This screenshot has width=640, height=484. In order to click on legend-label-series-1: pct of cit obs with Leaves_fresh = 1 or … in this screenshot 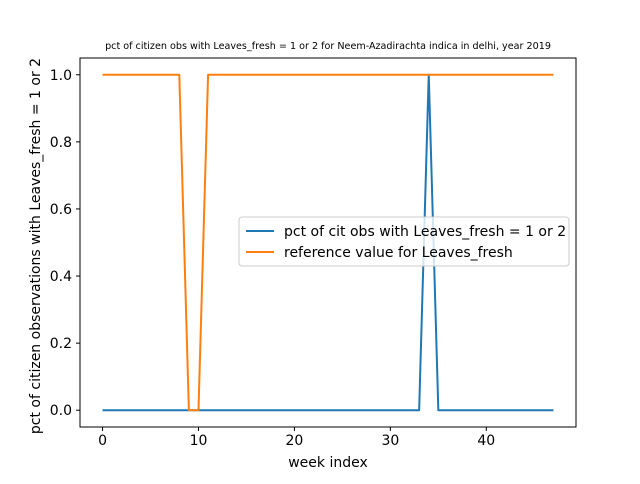, I will do `click(425, 232)`.